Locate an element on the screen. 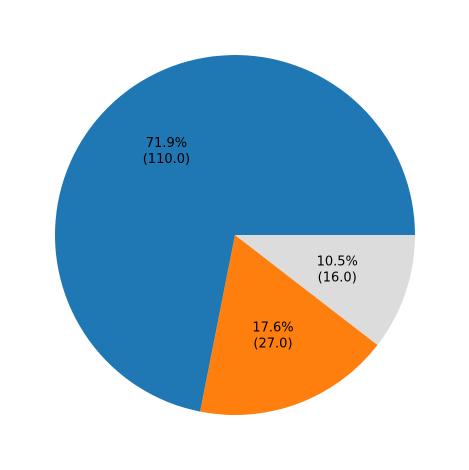  pie-slice-1-value-label: (27.0) is located at coordinates (272, 344).